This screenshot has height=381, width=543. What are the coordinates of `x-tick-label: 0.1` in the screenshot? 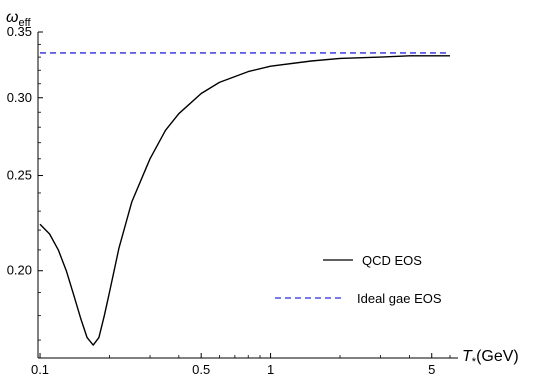 It's located at (40, 369).